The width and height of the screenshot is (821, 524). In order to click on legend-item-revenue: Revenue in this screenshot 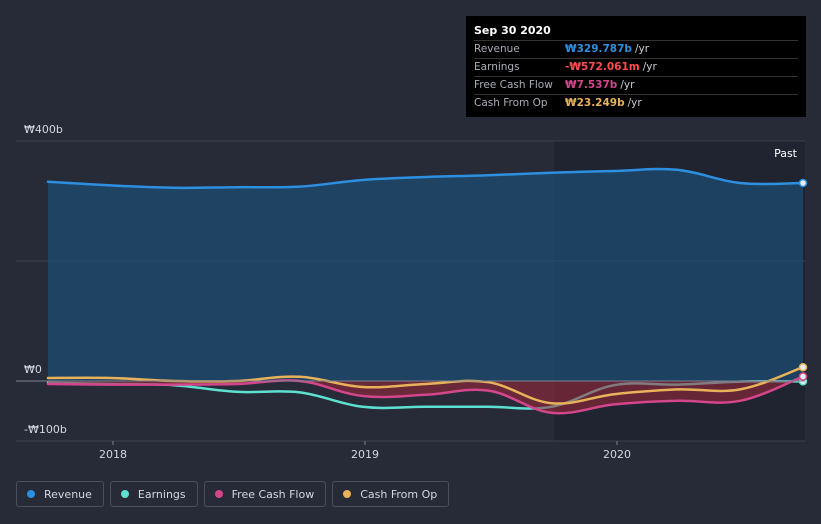, I will do `click(60, 494)`.